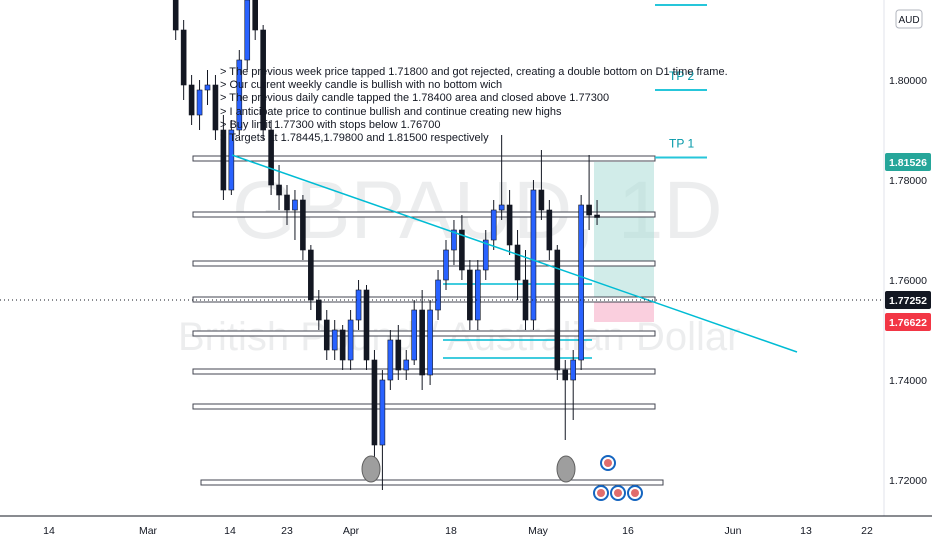 The width and height of the screenshot is (932, 550). What do you see at coordinates (909, 19) in the screenshot?
I see `currency-chip: AUD` at bounding box center [909, 19].